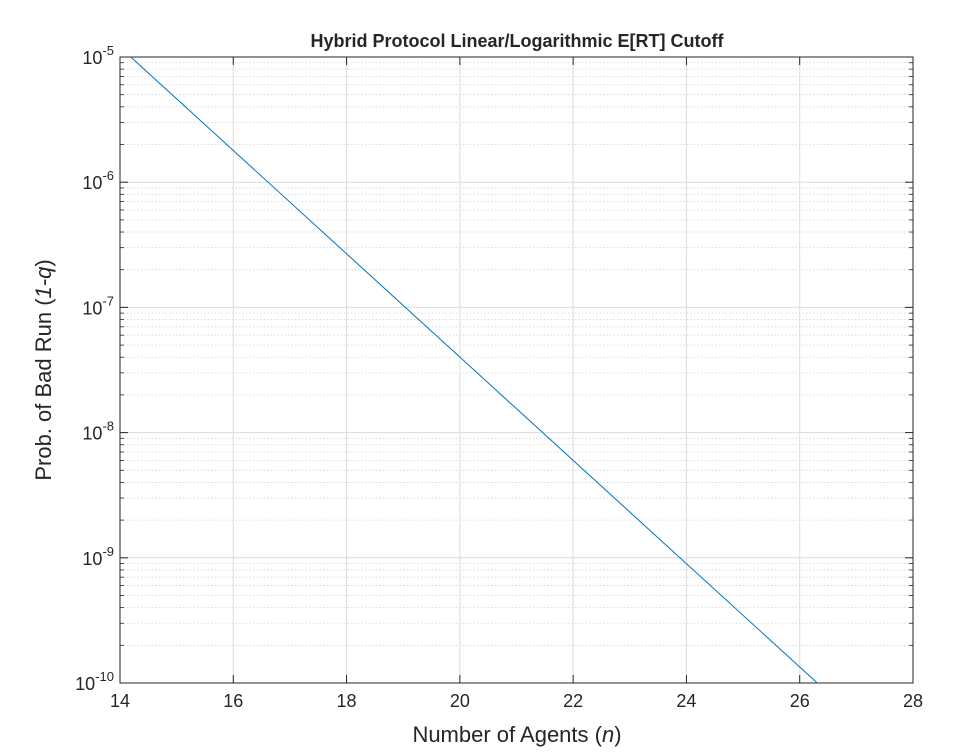 This screenshot has width=971, height=754. I want to click on x-tick-label: 24, so click(686, 701).